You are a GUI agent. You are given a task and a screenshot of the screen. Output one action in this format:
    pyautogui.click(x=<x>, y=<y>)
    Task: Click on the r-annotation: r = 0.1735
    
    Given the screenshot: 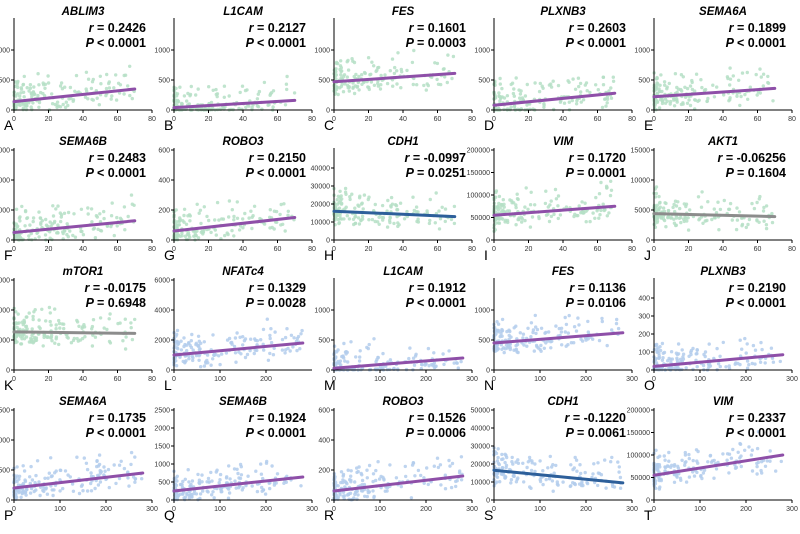 What is the action you would take?
    pyautogui.click(x=117, y=418)
    